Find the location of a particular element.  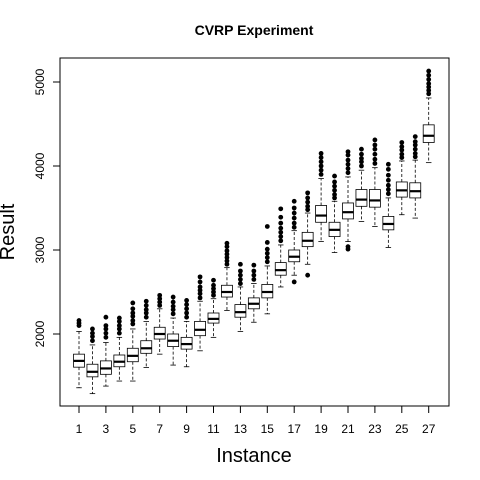

x-tick-label: 19 is located at coordinates (321, 429).